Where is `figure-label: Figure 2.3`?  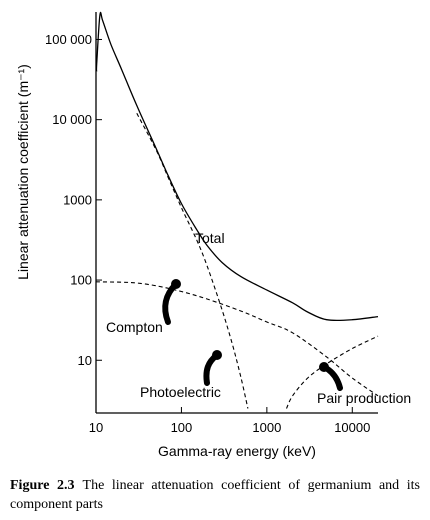
figure-label: Figure 2.3 is located at coordinates (42, 485).